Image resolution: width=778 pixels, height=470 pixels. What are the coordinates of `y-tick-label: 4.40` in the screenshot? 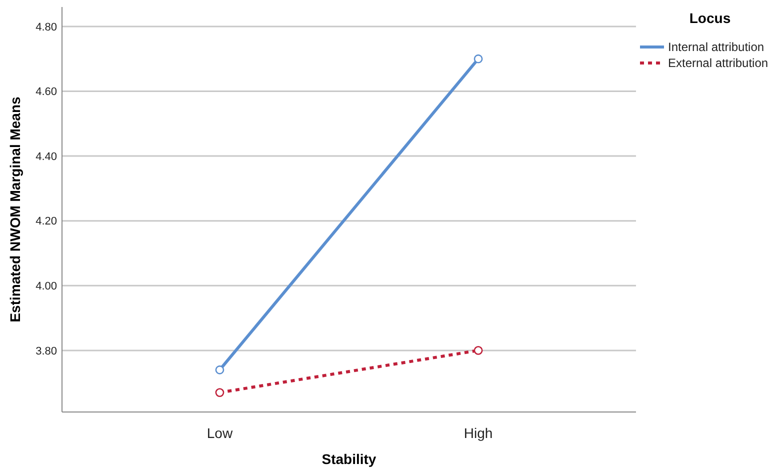 It's located at (46, 156).